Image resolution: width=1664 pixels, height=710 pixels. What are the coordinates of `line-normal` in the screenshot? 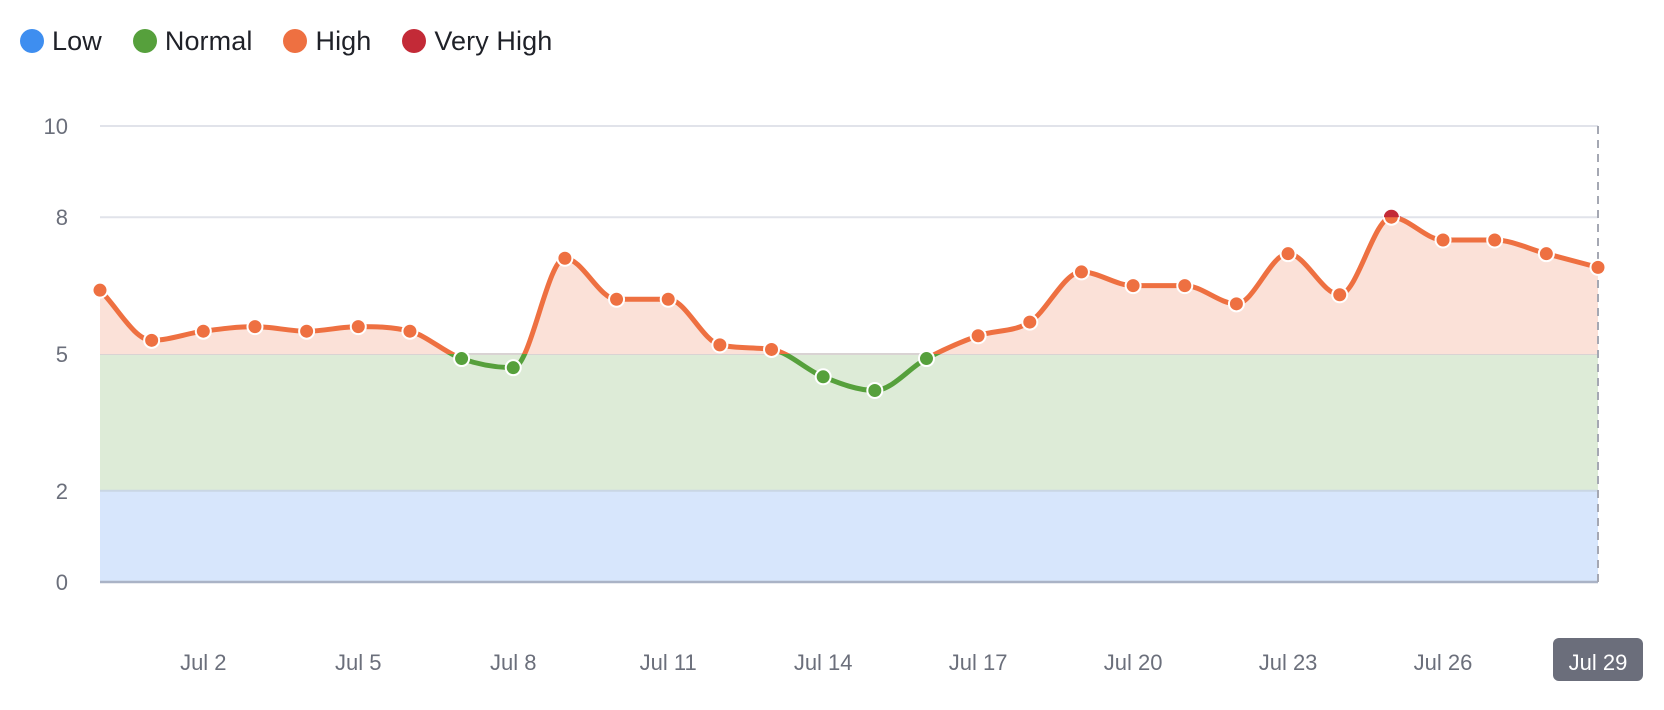 It's located at (694, 373).